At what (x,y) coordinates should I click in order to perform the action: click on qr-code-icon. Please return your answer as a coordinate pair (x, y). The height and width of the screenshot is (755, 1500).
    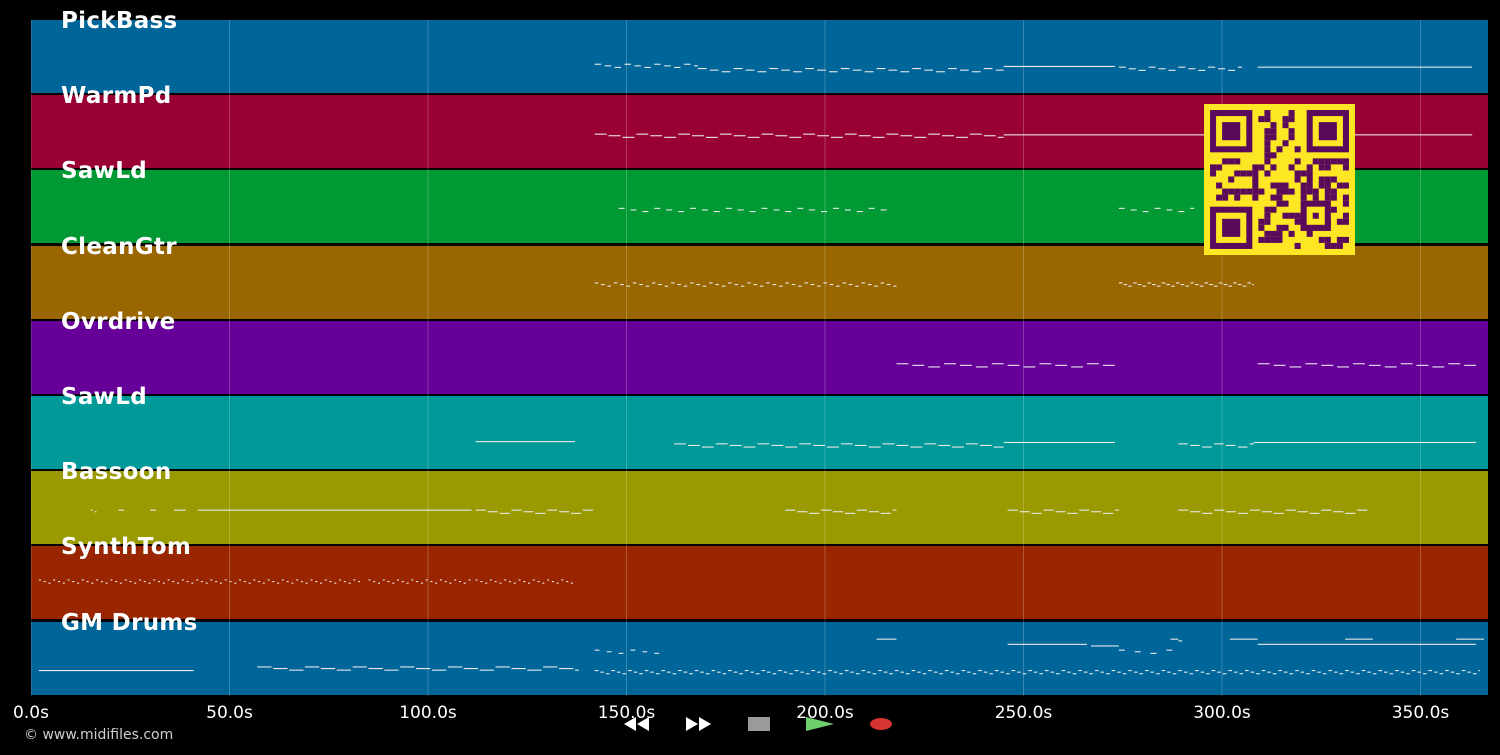
    Looking at the image, I should click on (1279, 179).